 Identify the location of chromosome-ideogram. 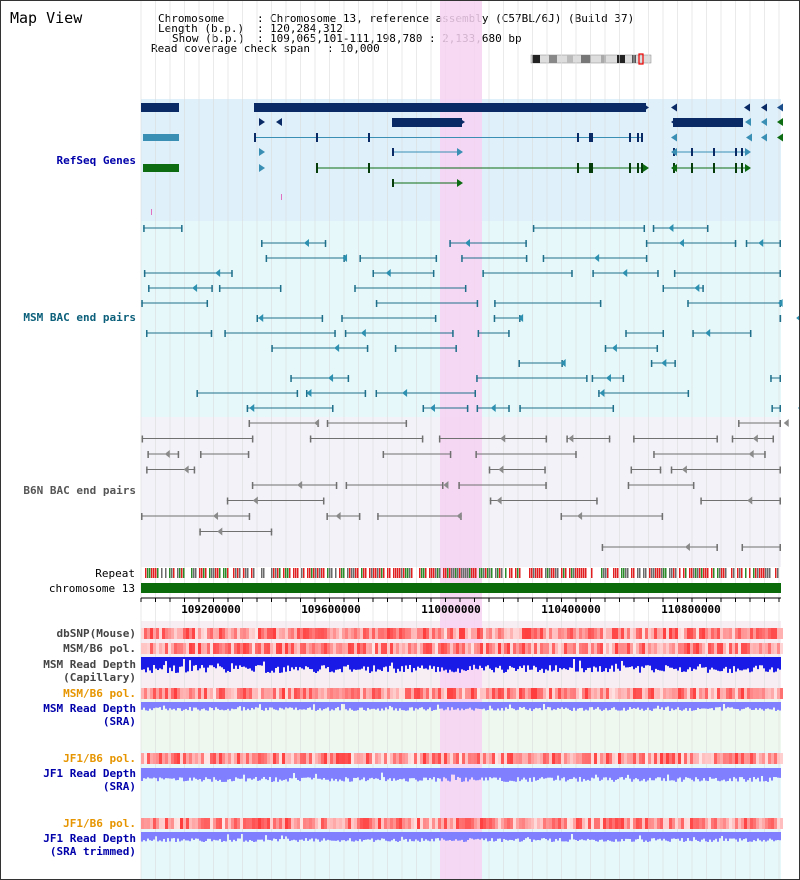
(591, 59).